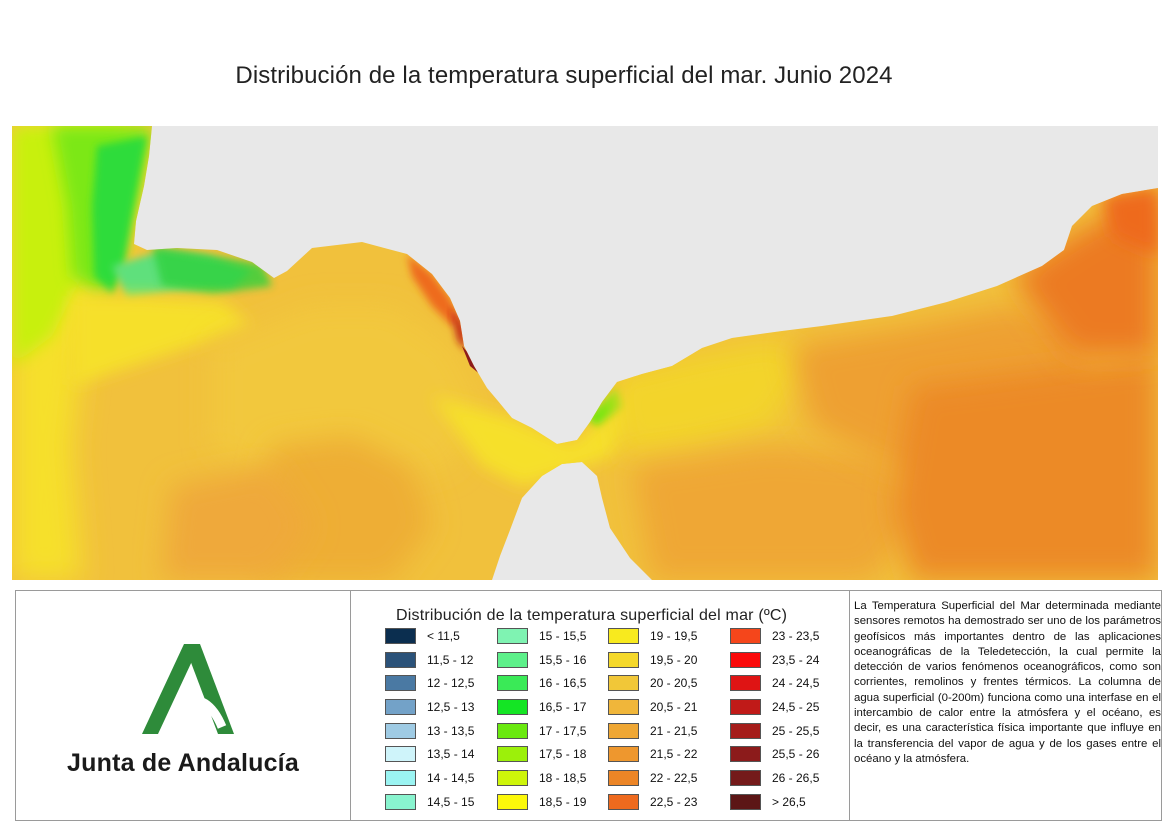 This screenshot has height=827, width=1170. Describe the element at coordinates (451, 730) in the screenshot. I see `legend-label: 13 - 13,5` at that location.